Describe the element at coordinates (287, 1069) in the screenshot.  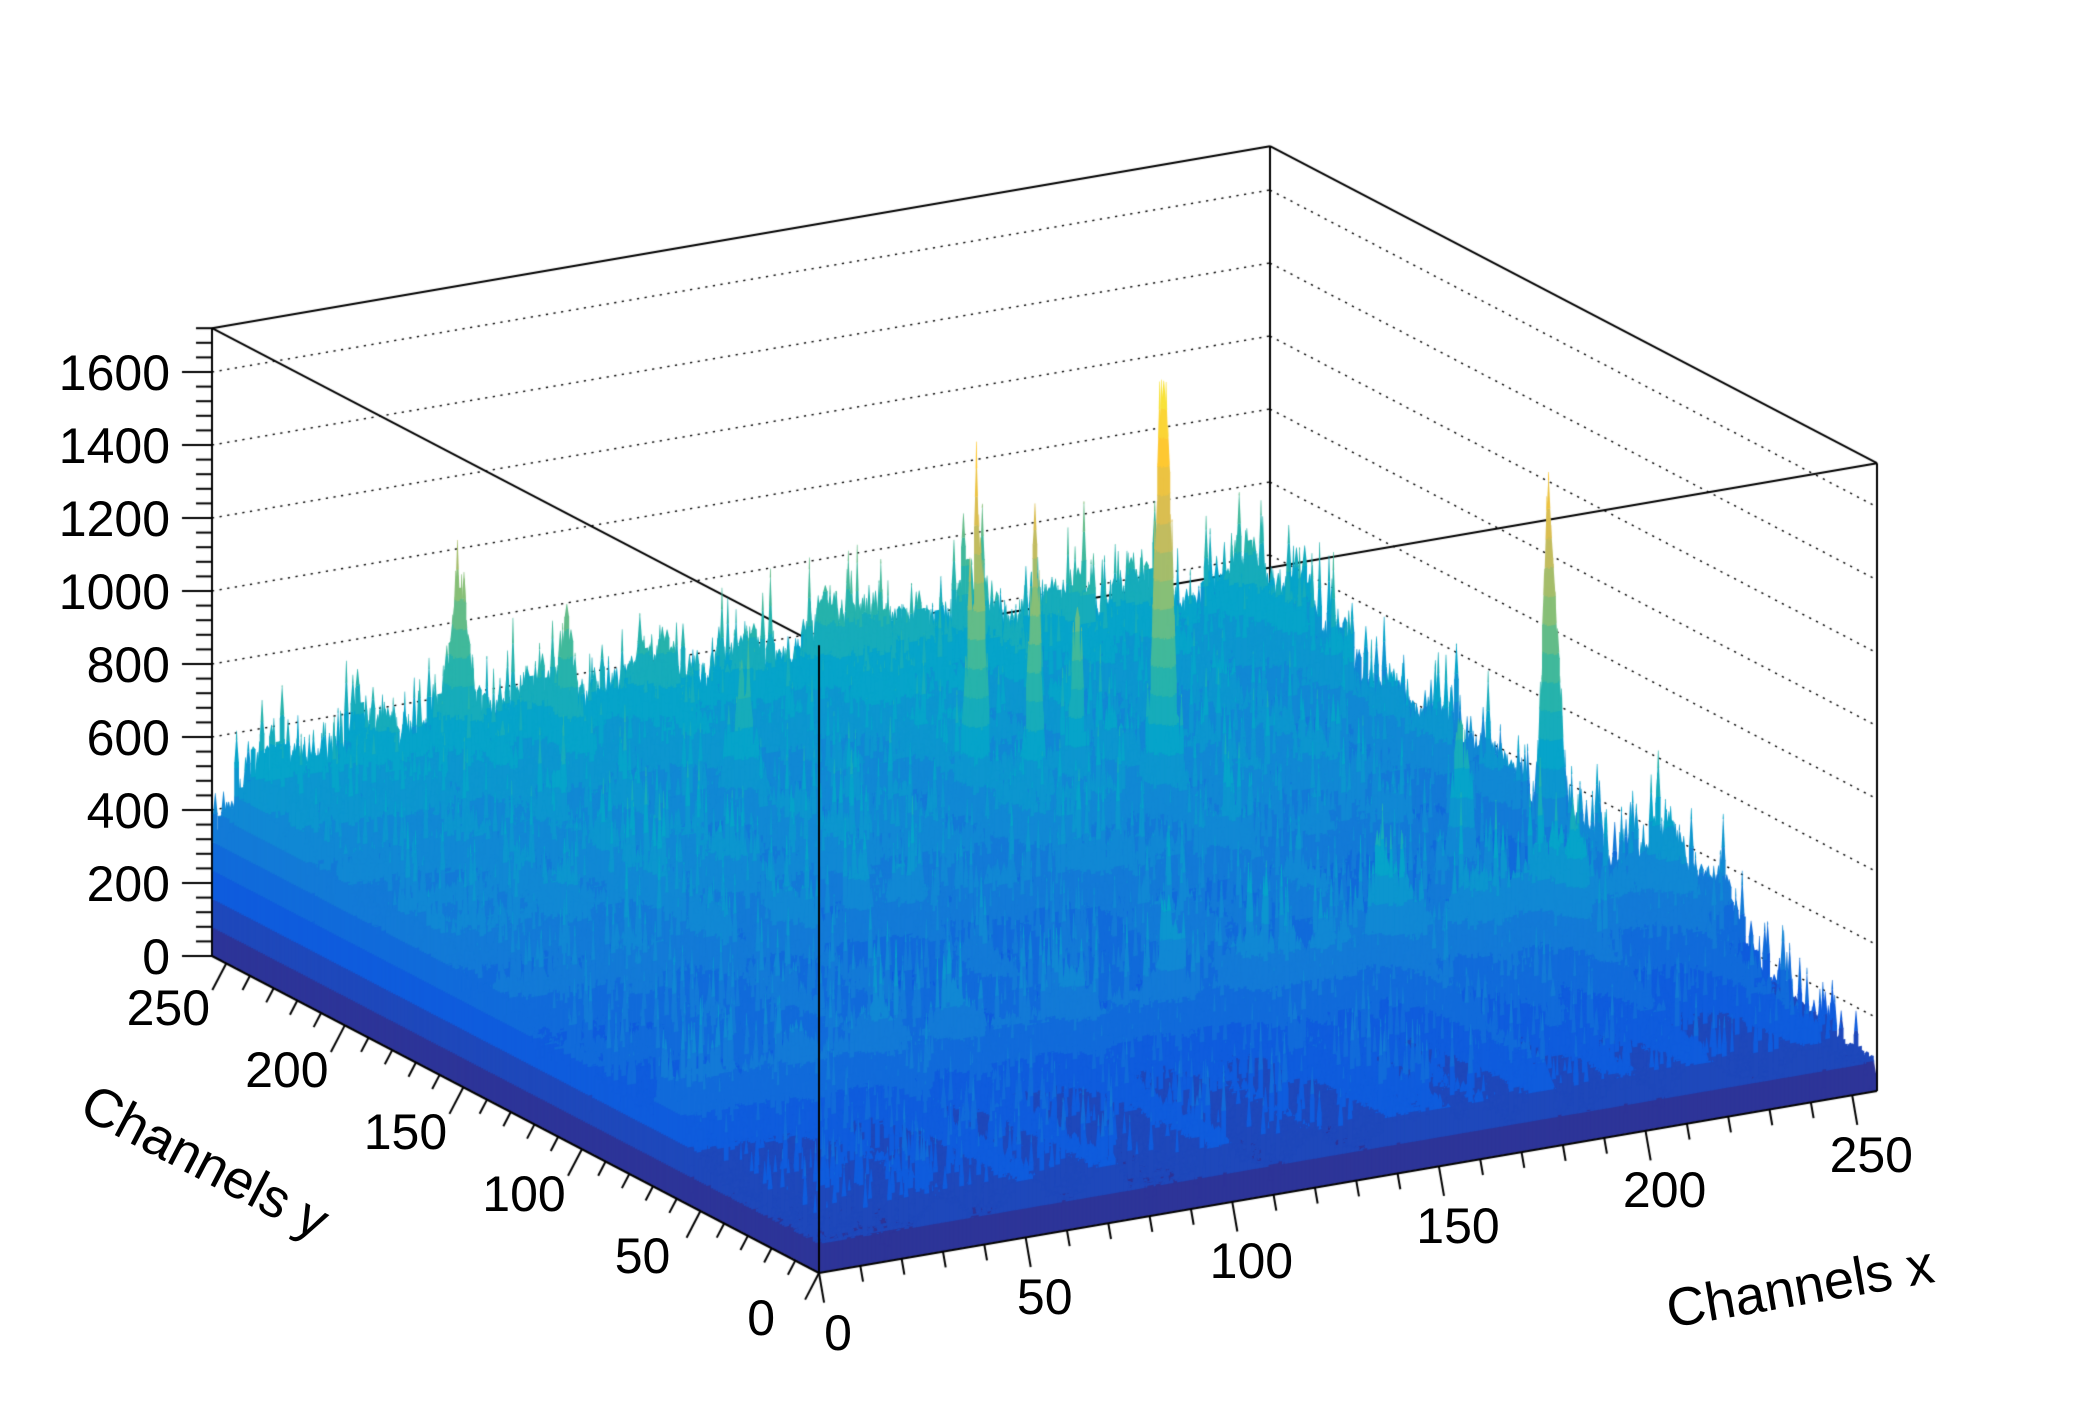
I see `y-tick-label: 200` at that location.